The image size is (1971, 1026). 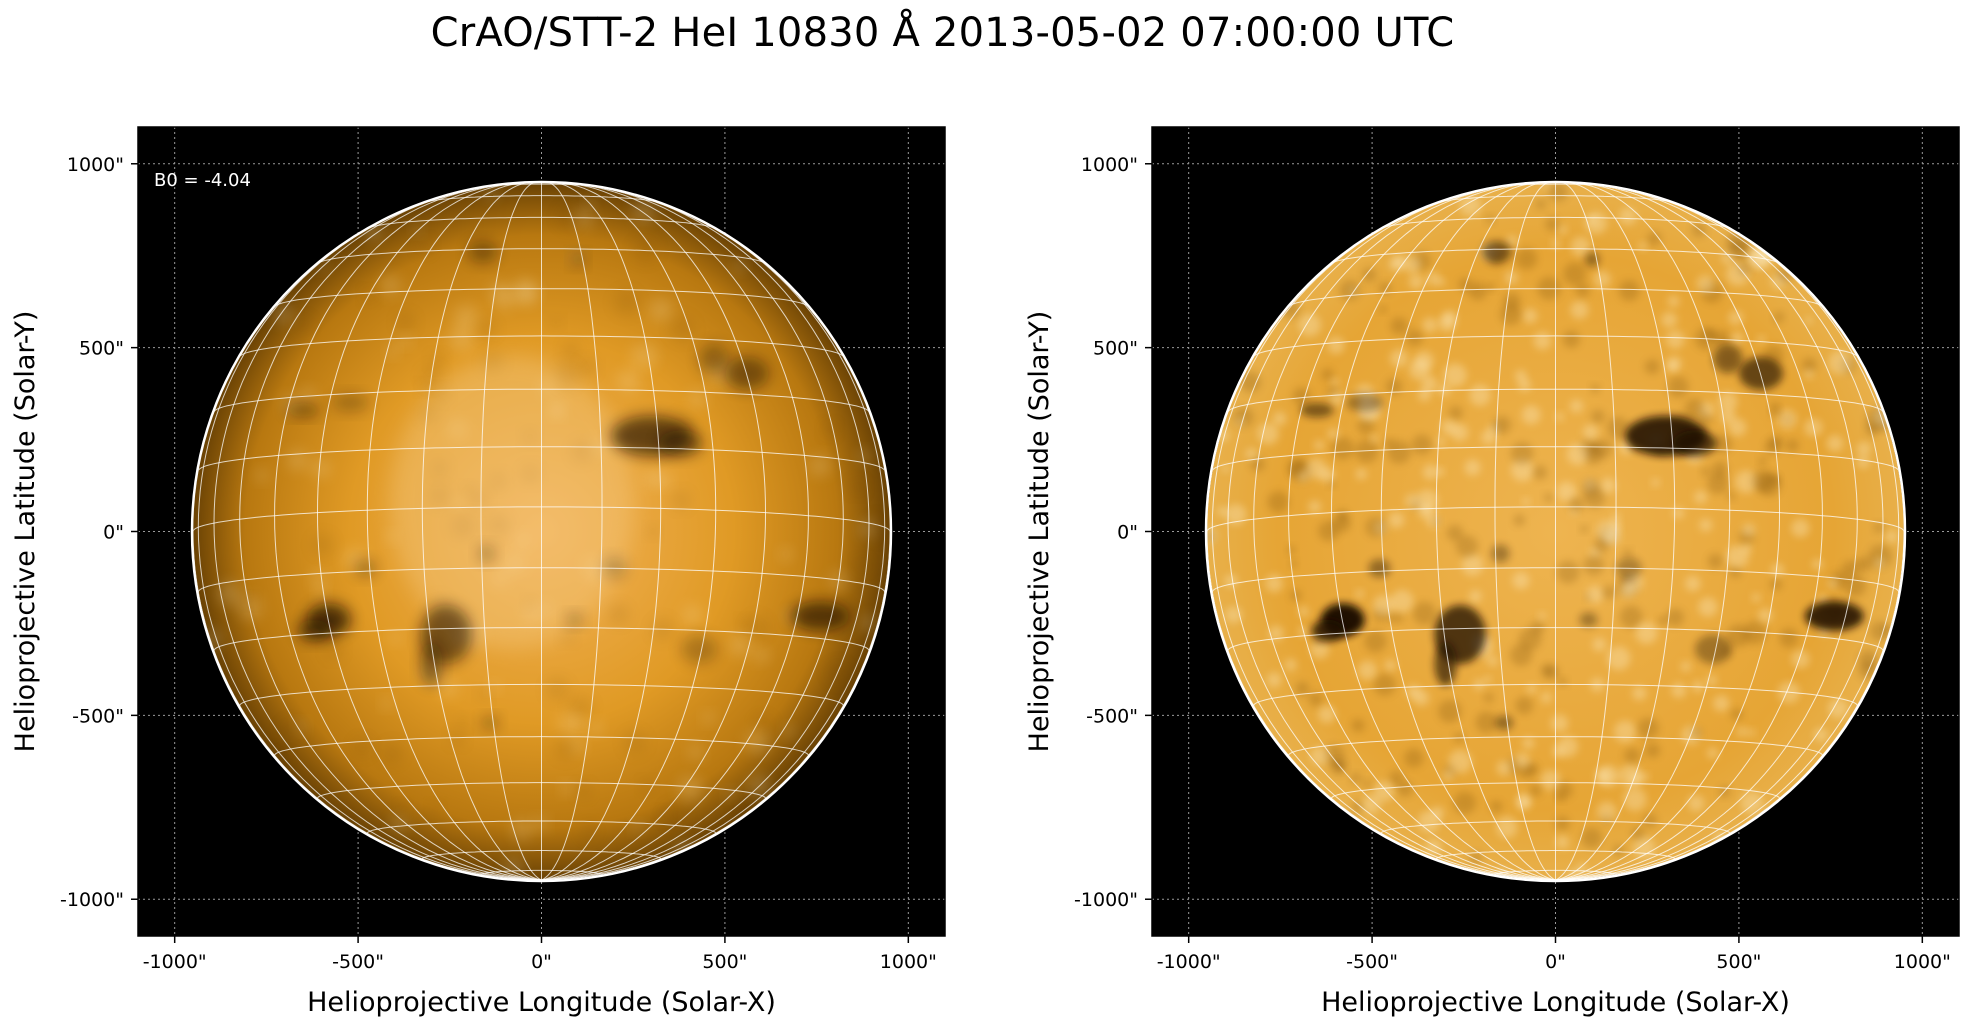 What do you see at coordinates (1112, 716) in the screenshot?
I see `y-tick-label: -500"` at bounding box center [1112, 716].